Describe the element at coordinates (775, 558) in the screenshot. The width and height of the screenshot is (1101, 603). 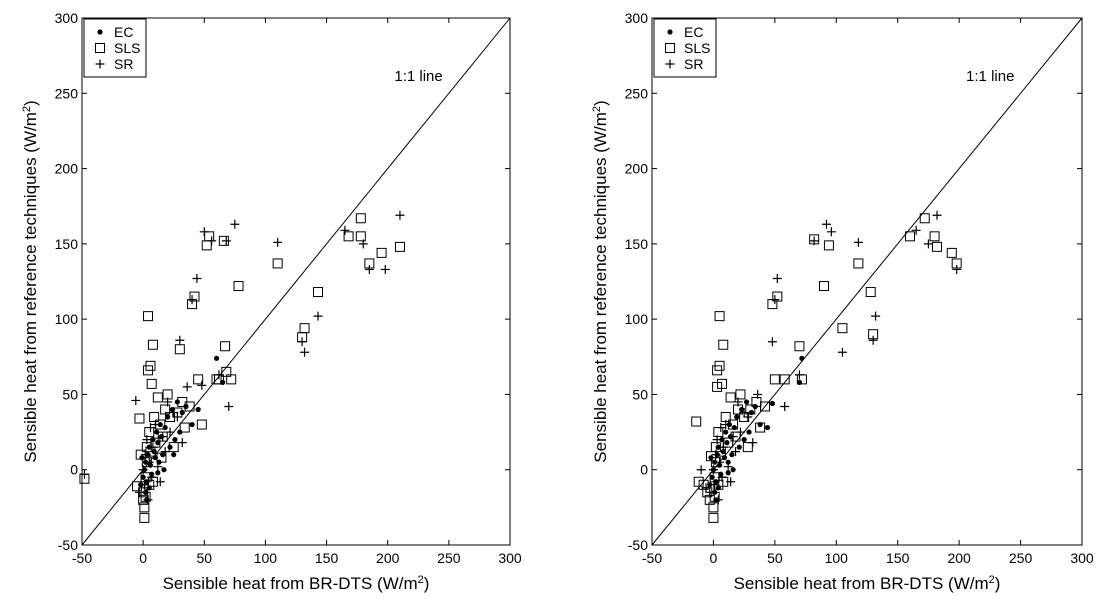
I see `x-tick-label: 50` at that location.